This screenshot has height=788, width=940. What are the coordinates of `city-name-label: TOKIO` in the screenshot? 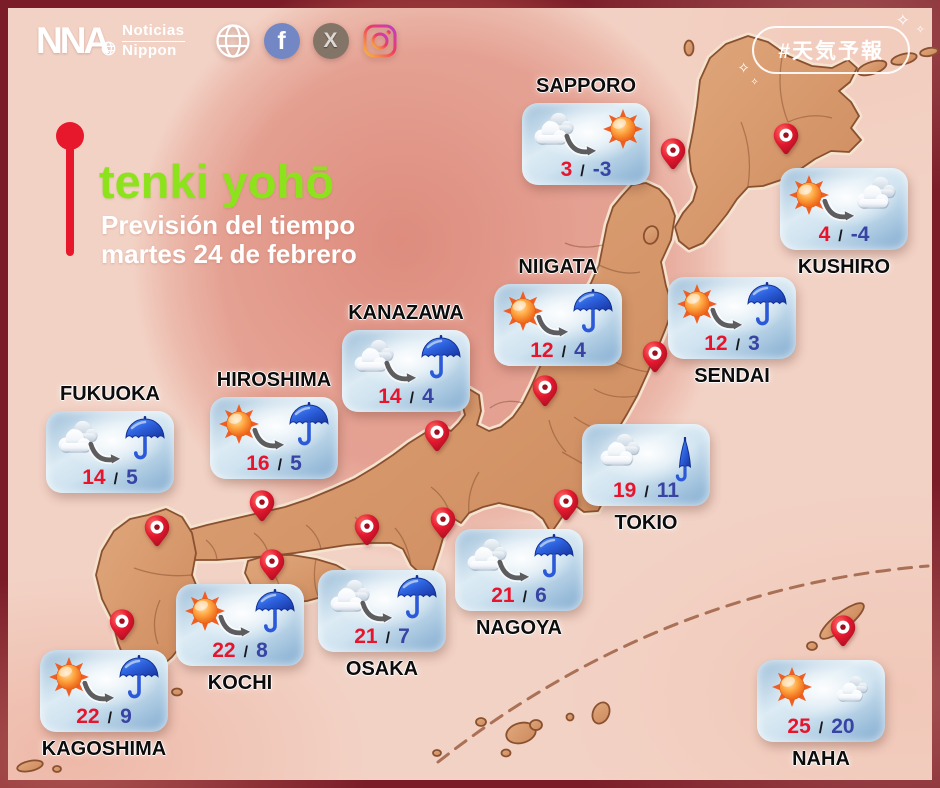 It's located at (646, 523).